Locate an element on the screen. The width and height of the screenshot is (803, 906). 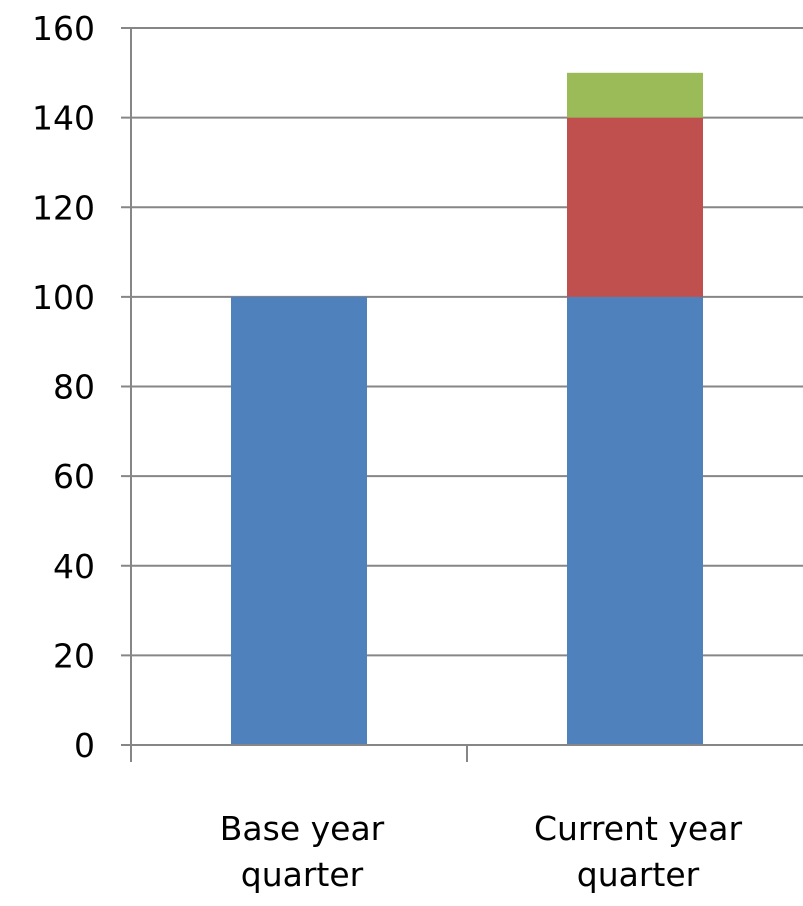
y-tick-label: 160 is located at coordinates (63, 28).